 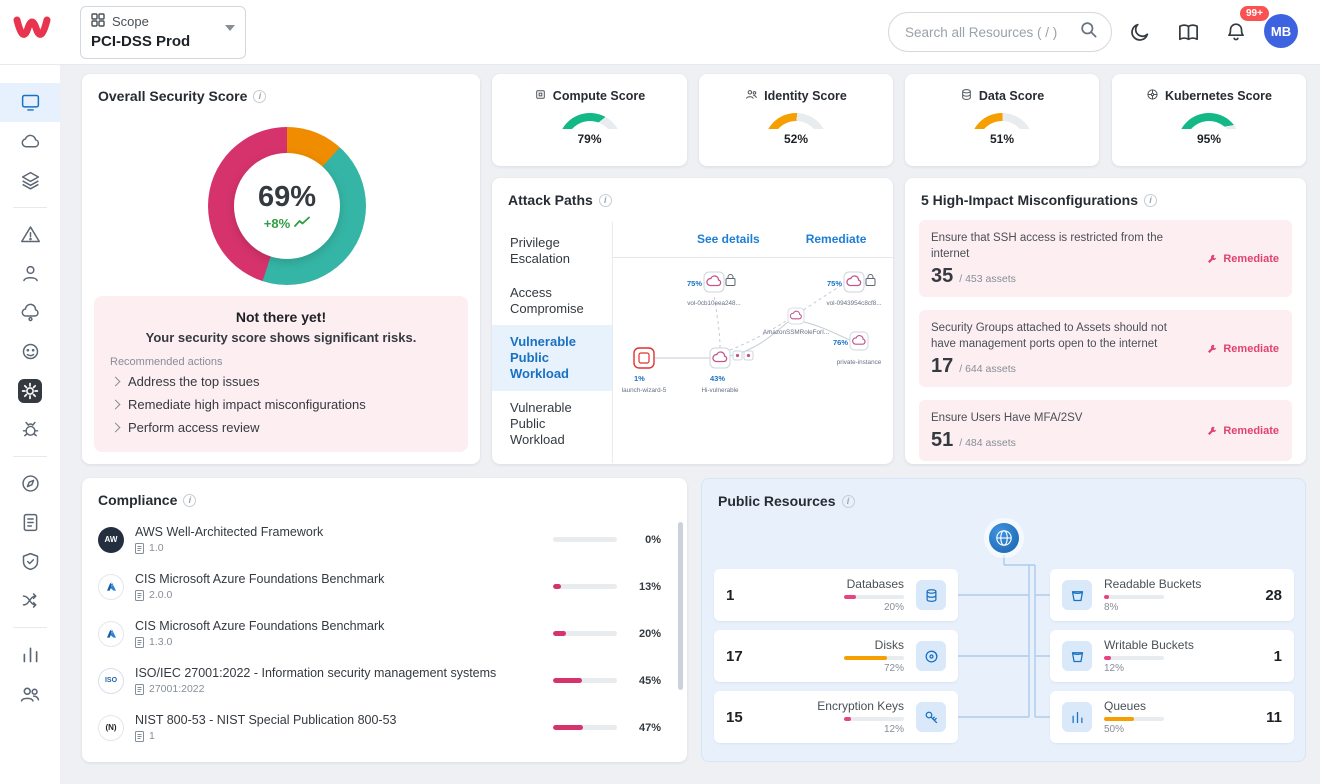 What do you see at coordinates (1172, 656) in the screenshot?
I see `public-writable-buckets-box: Writable Buckets 12% 1` at bounding box center [1172, 656].